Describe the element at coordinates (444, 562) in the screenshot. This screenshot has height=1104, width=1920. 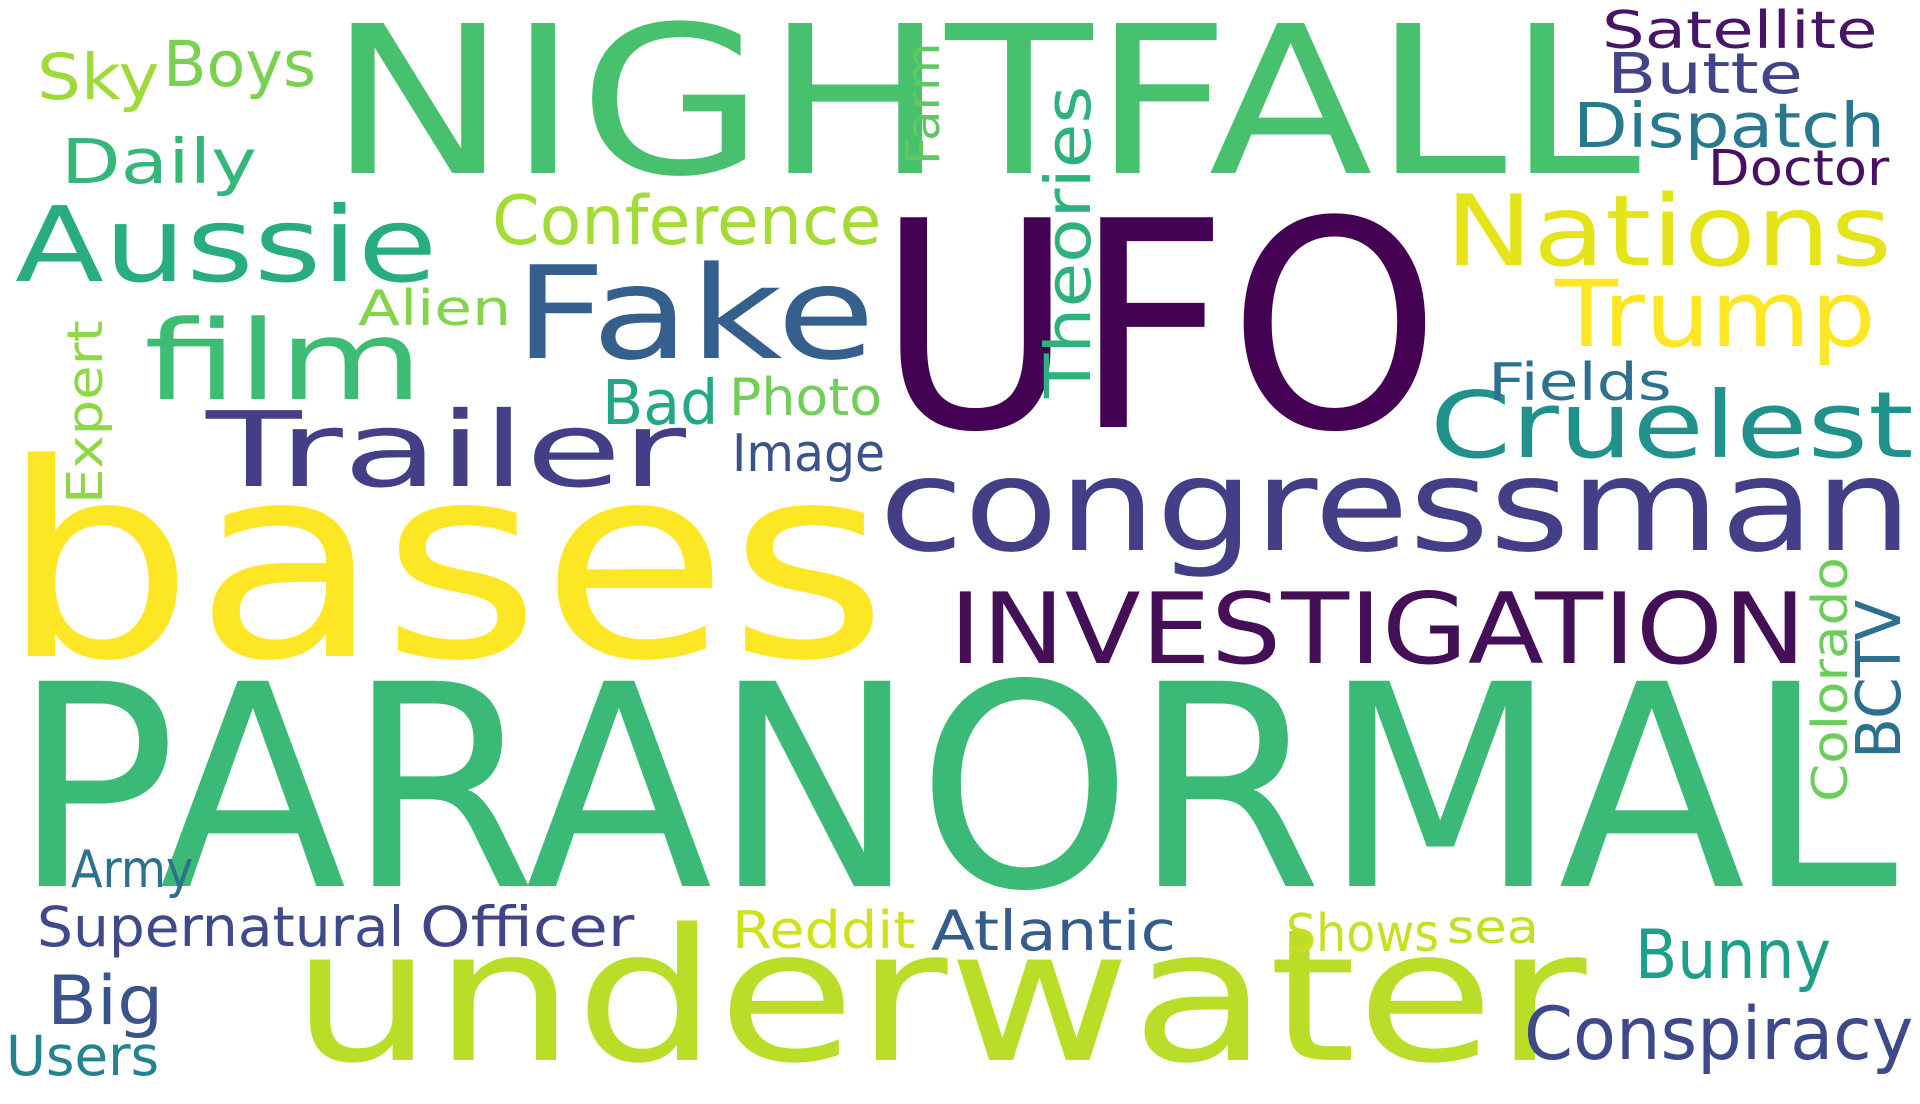
I see `word-bases: bases` at that location.